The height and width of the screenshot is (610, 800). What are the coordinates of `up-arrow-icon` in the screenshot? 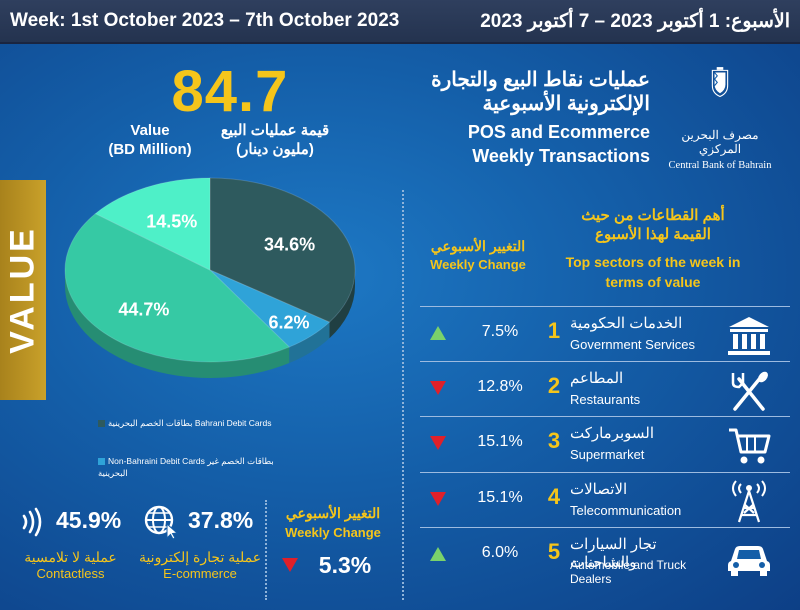 It's located at (438, 554).